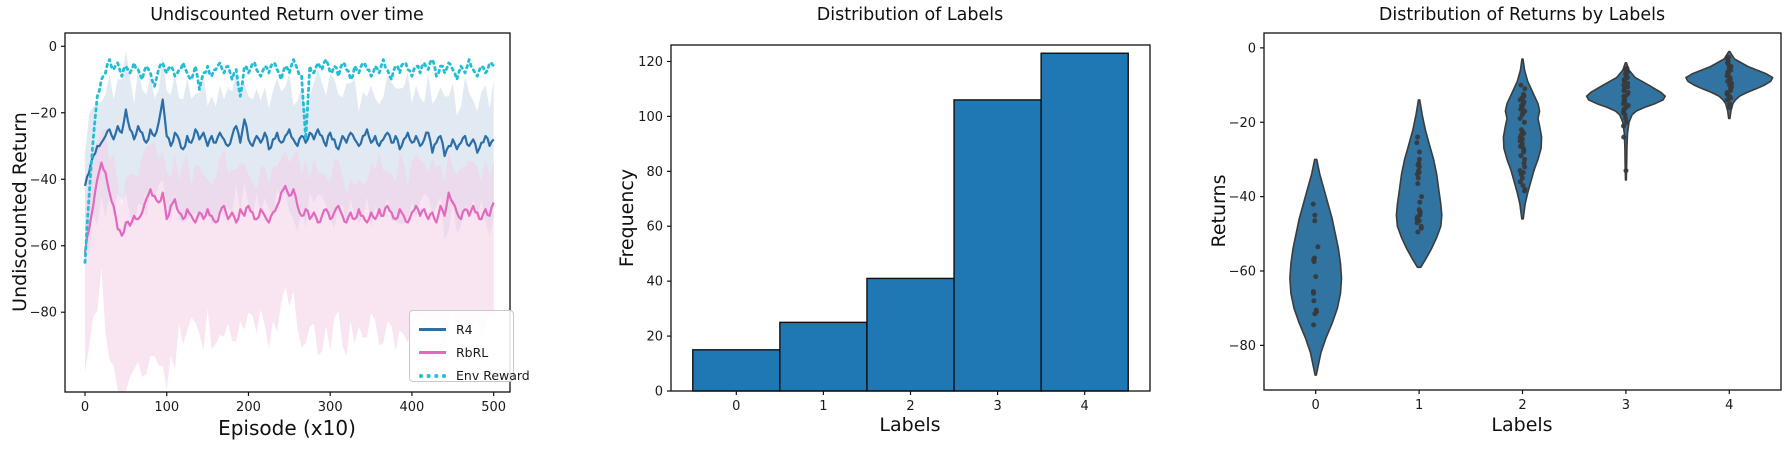  What do you see at coordinates (461, 329) in the screenshot?
I see `legend-item-r4: R4` at bounding box center [461, 329].